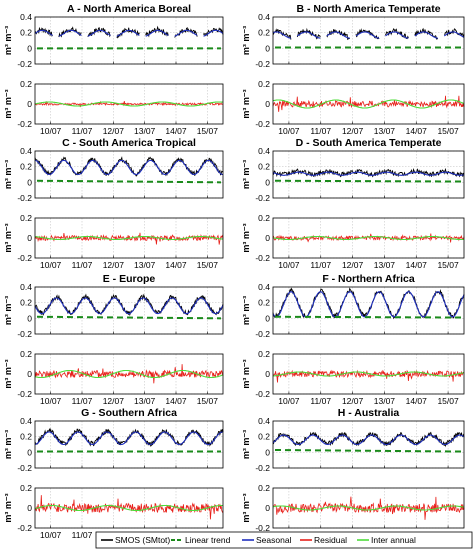 The height and width of the screenshot is (550, 474). I want to click on panel-title: E - Europe, so click(129, 279).